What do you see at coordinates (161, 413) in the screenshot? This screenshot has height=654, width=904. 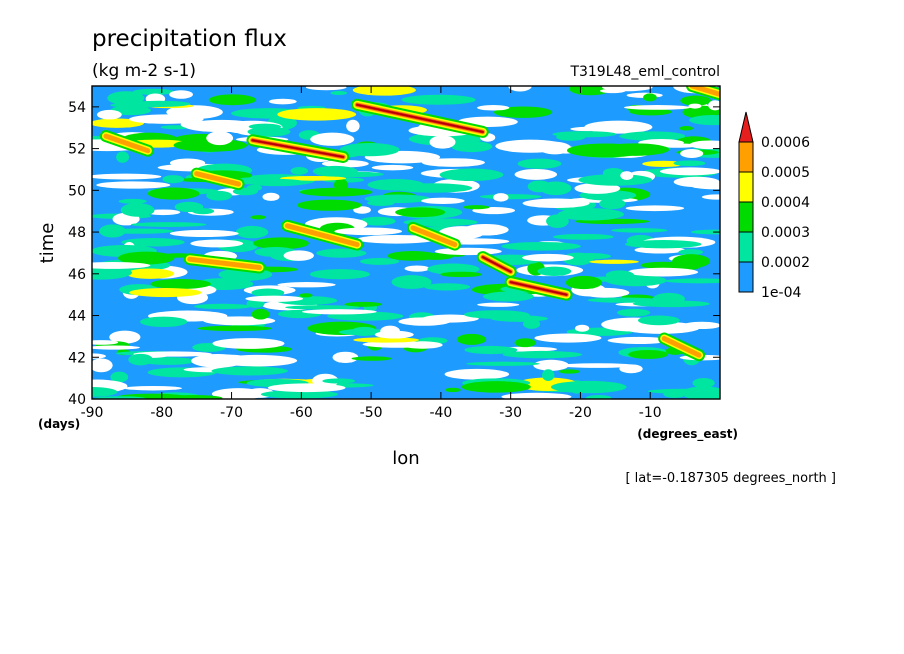 I see `x-tick-label: -80` at bounding box center [161, 413].